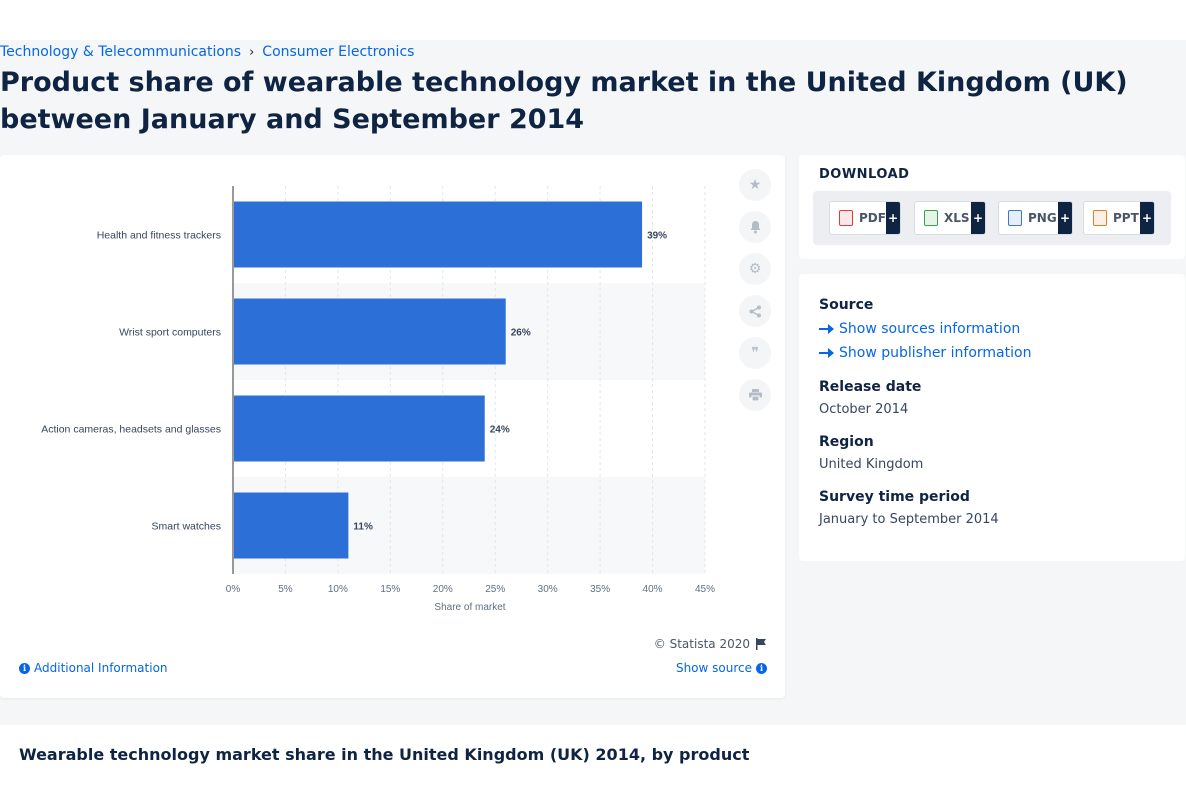 This screenshot has width=1186, height=785. I want to click on bell-icon, so click(755, 227).